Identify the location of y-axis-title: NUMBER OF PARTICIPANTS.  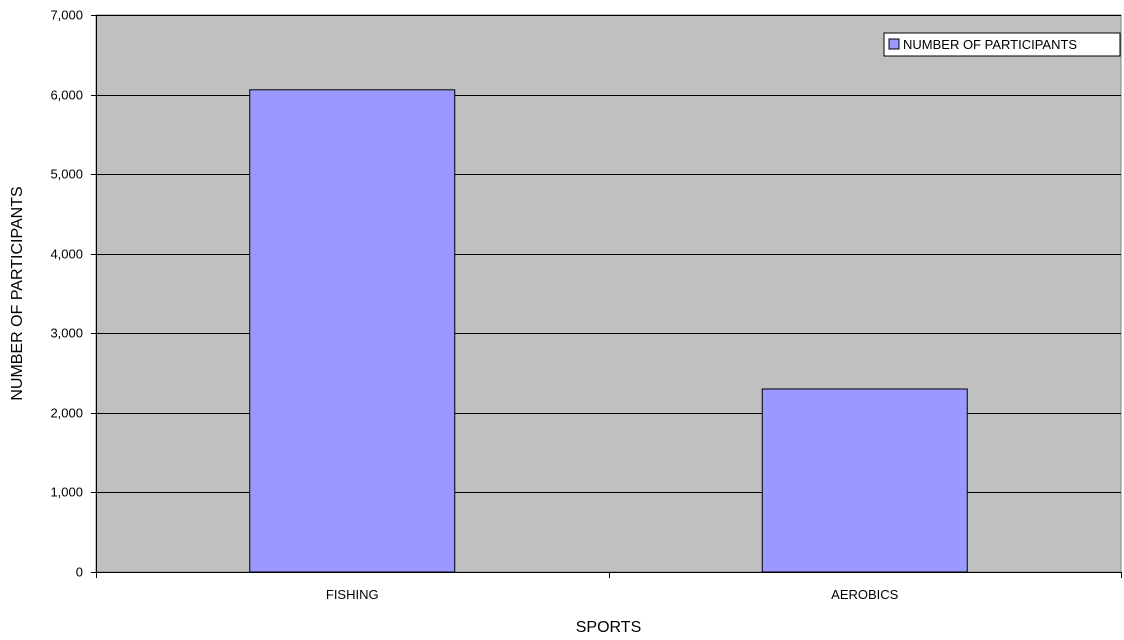
(17, 293).